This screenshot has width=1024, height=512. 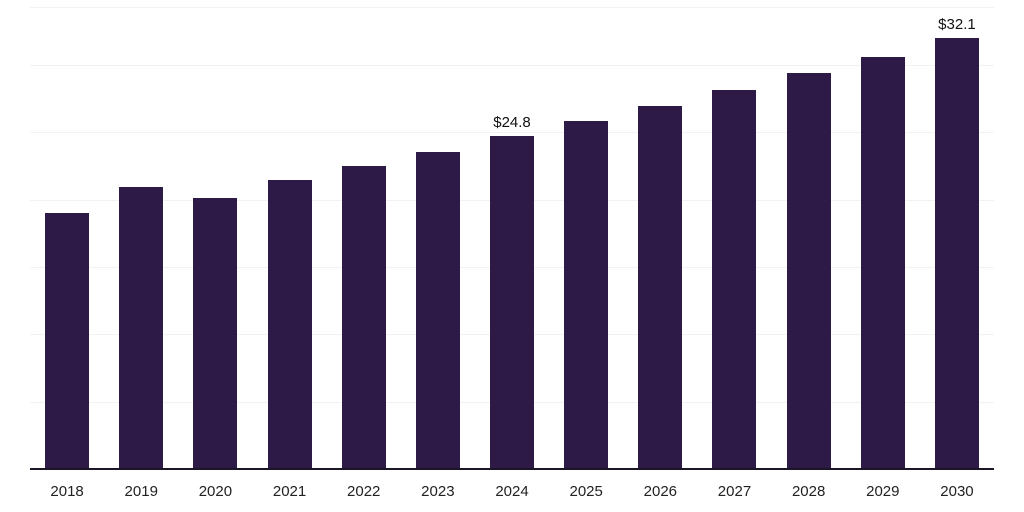 I want to click on bar-column-2024: $24.8, so click(x=512, y=239).